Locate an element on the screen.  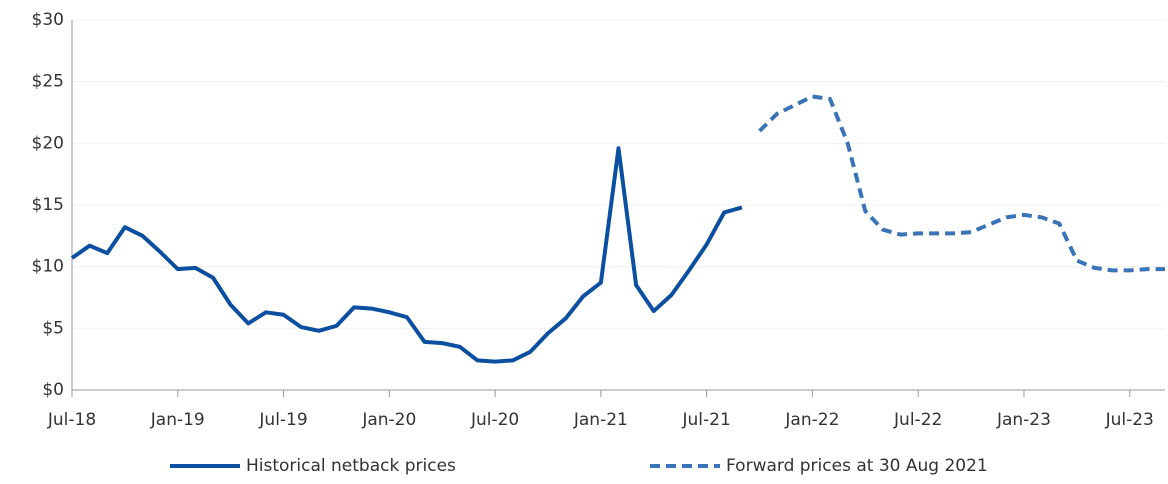
y-tick-label: $25 is located at coordinates (48, 82).